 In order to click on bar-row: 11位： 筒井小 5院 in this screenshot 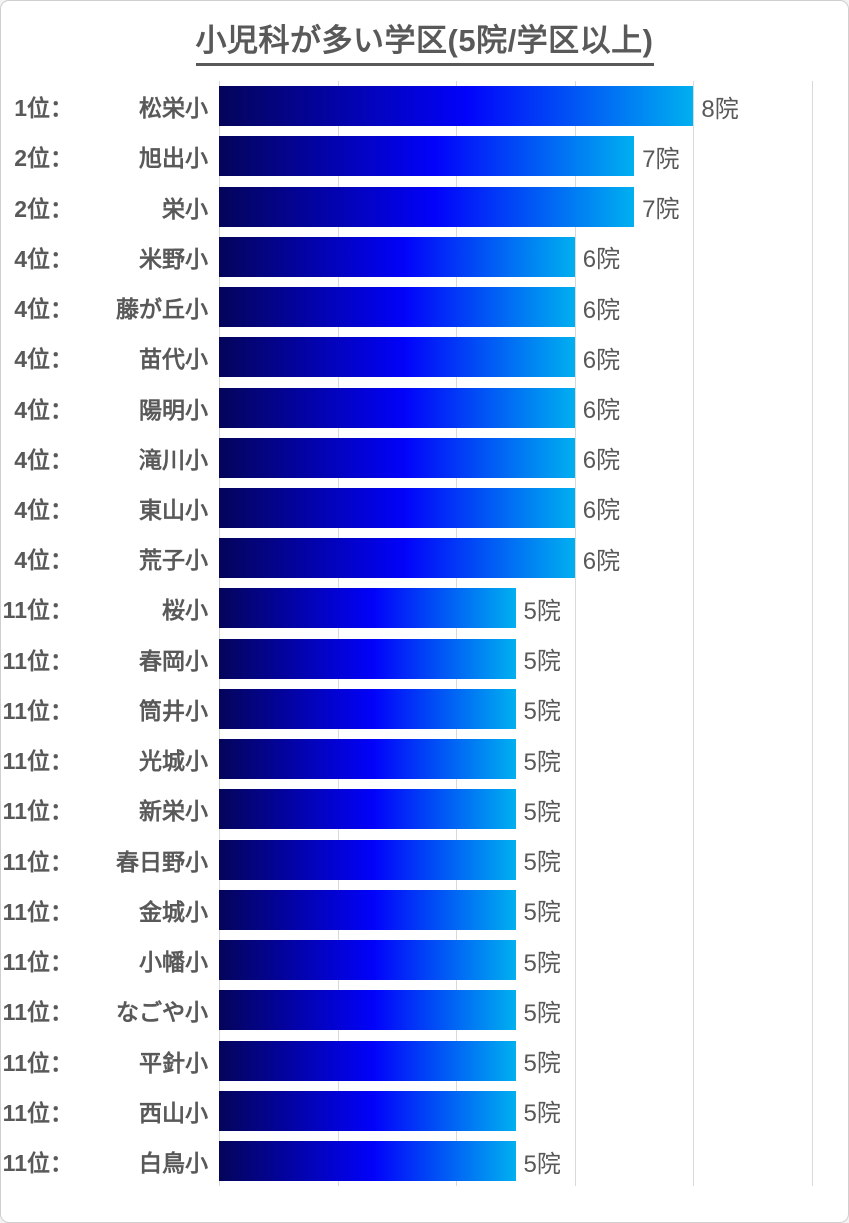, I will do `click(424, 709)`.